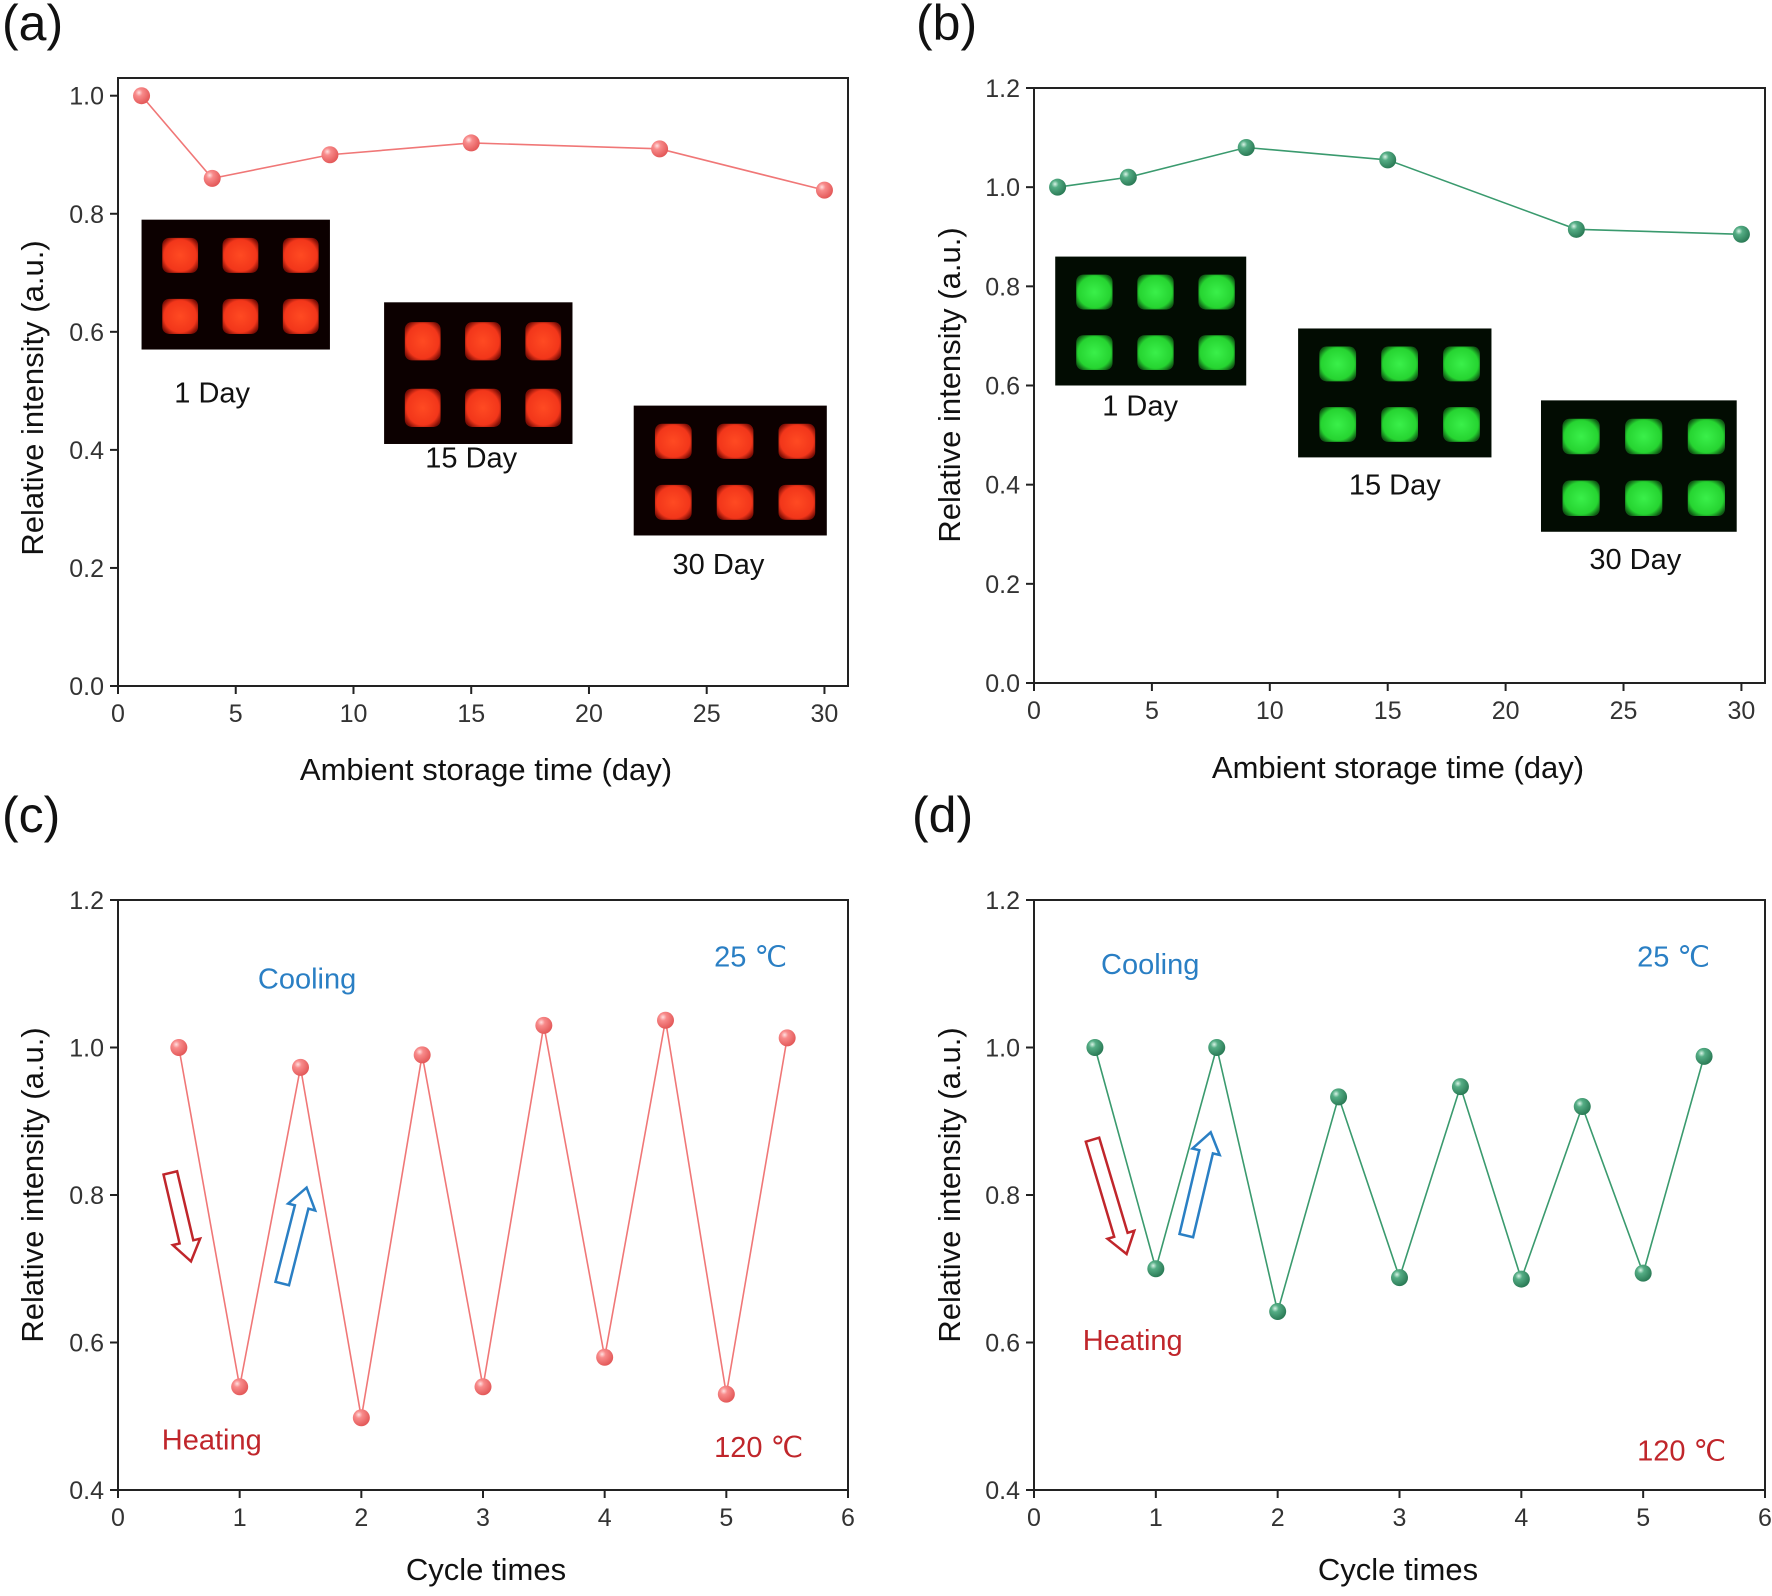  I want to click on heating-arrow-icon, so click(1110, 1196).